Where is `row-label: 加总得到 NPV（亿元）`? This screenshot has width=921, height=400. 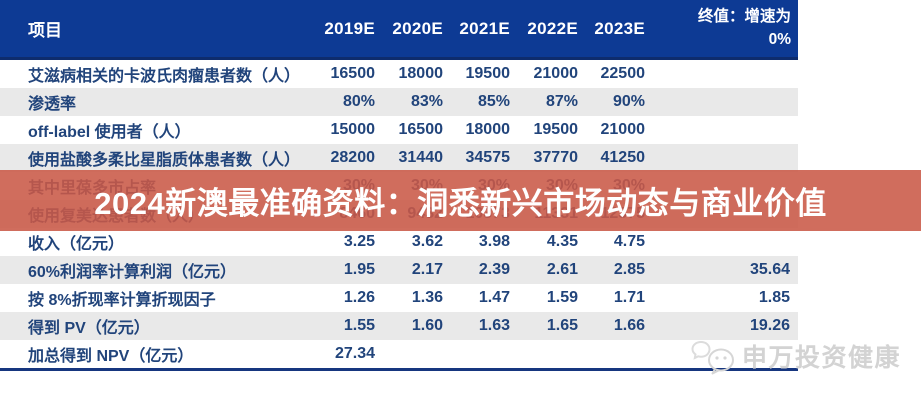
row-label: 加总得到 NPV（亿元） is located at coordinates (111, 356).